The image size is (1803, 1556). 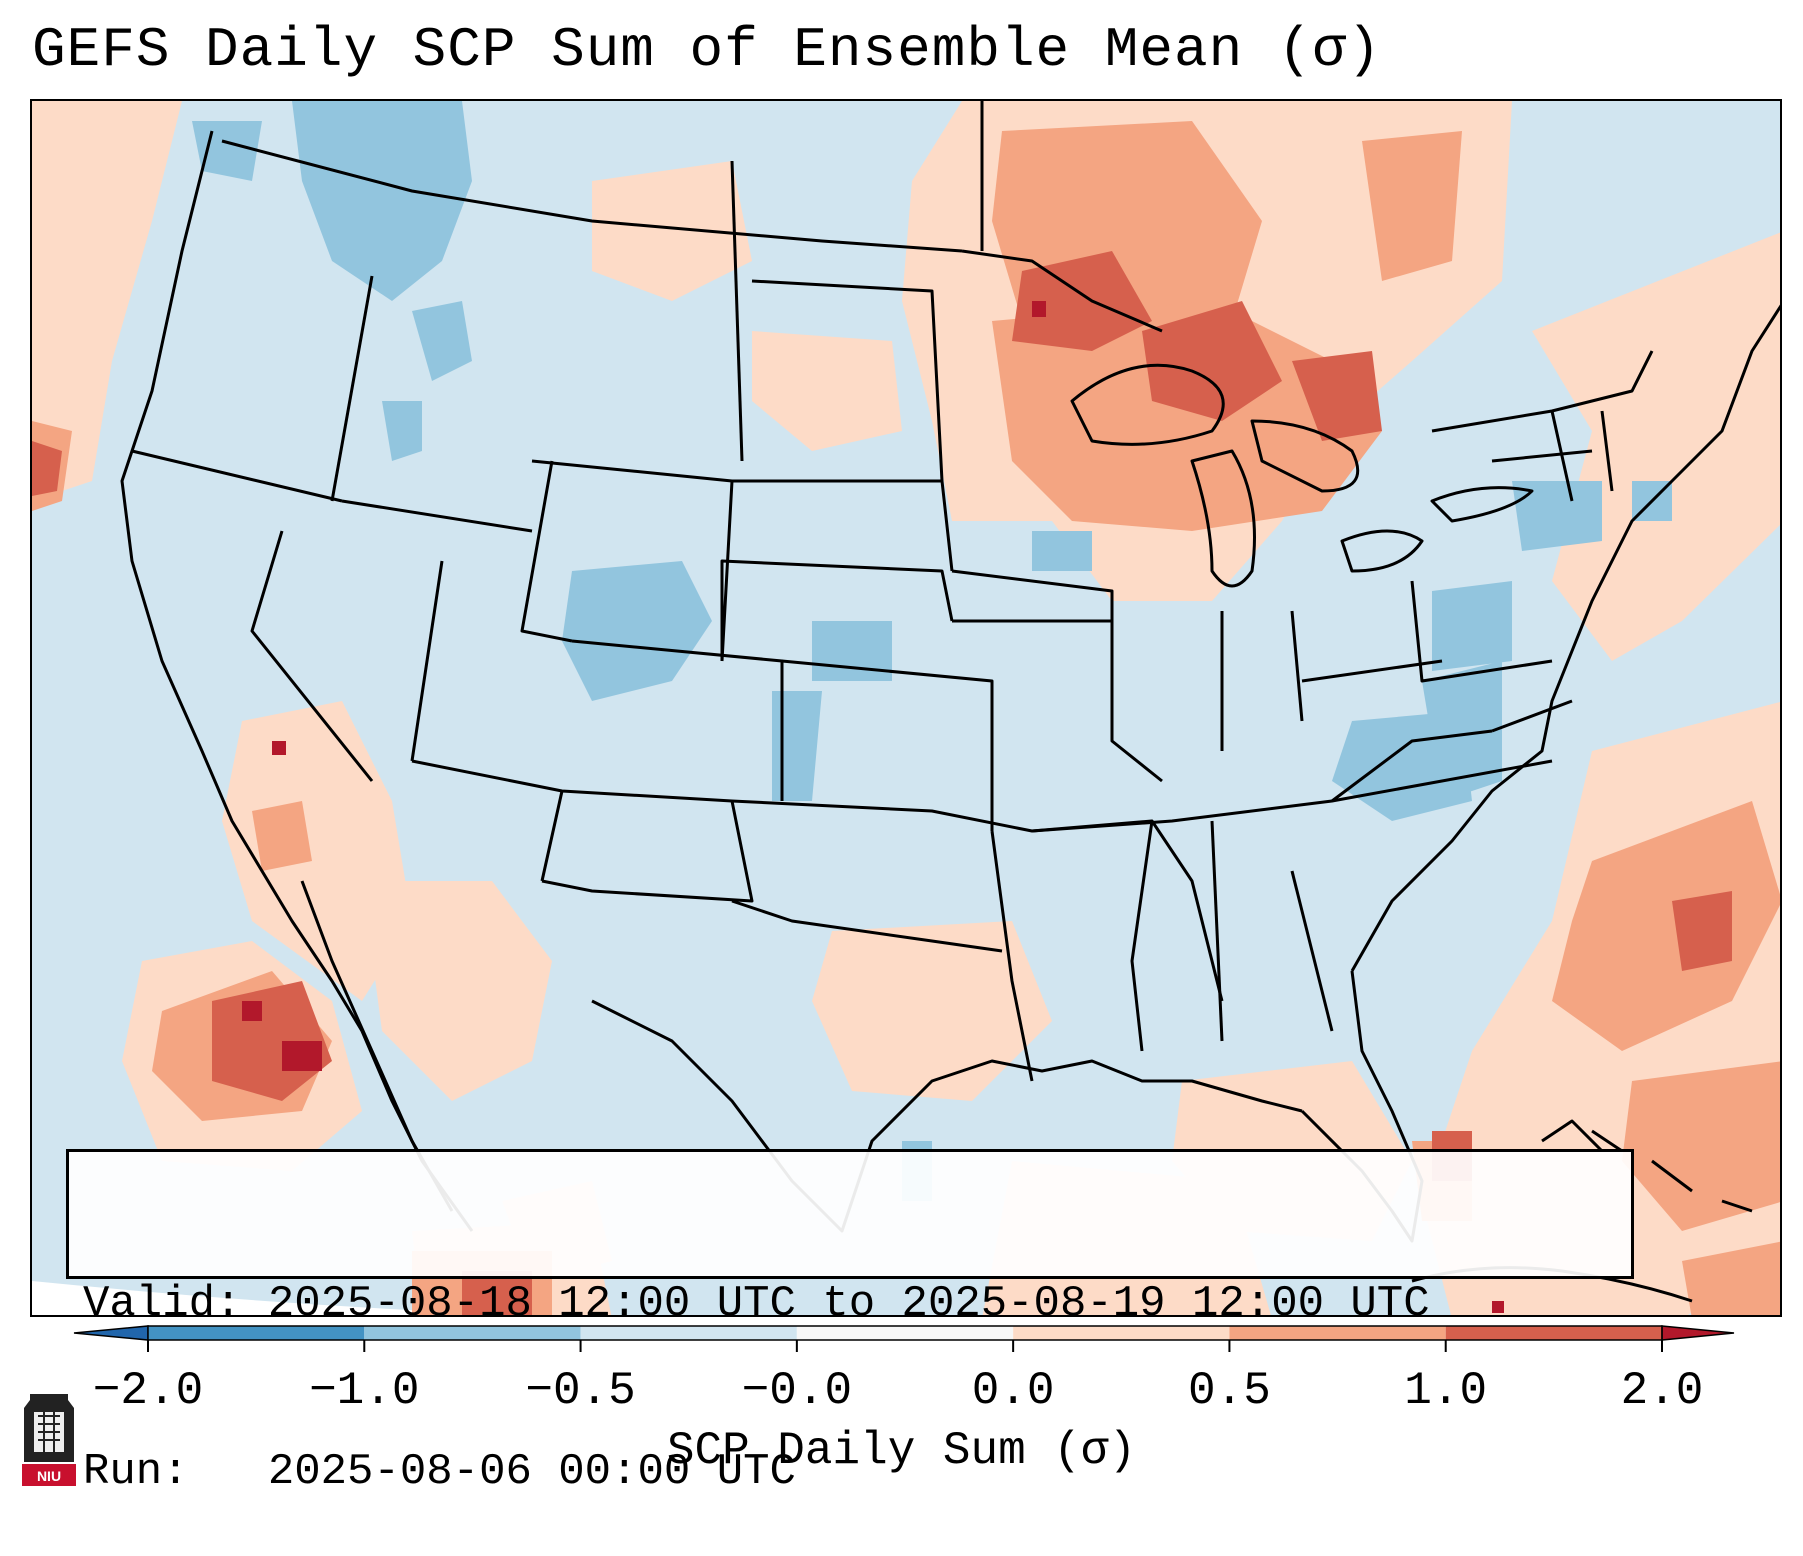 What do you see at coordinates (1446, 1391) in the screenshot?
I see `colorbar-tick-label: 1.0` at bounding box center [1446, 1391].